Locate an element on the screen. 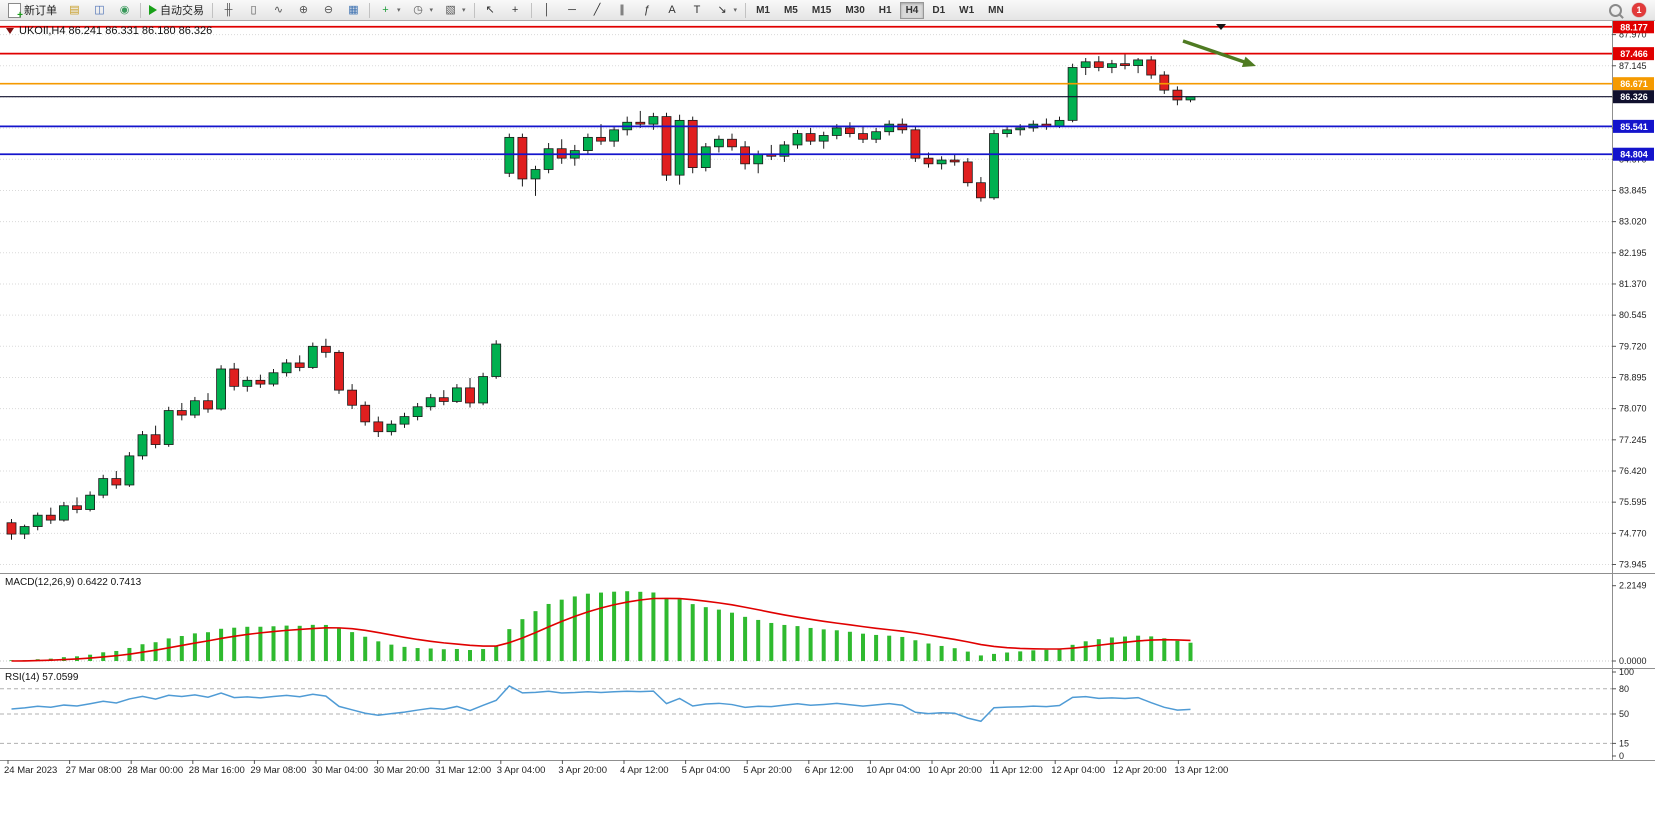 This screenshot has width=1655, height=824. price-line-badge-label: 84.804 is located at coordinates (1634, 155).